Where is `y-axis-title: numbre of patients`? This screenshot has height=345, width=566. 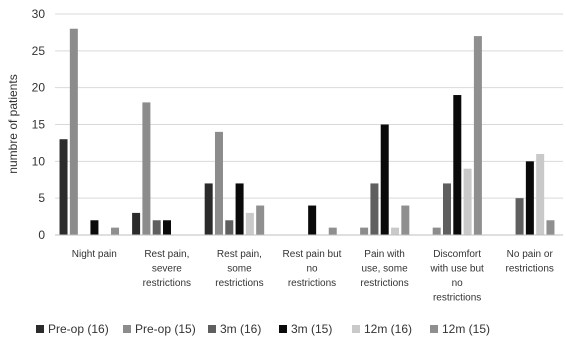
y-axis-title: numbre of patients is located at coordinates (13, 123).